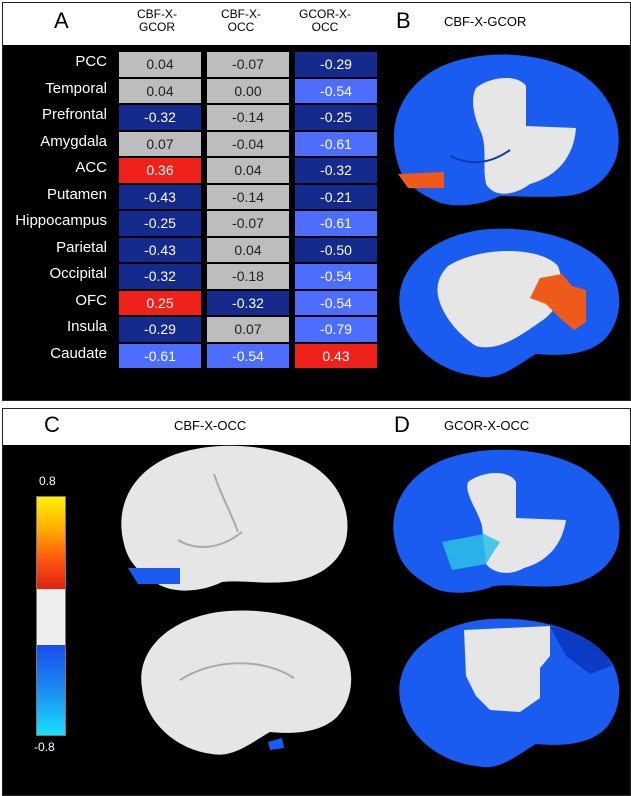 The height and width of the screenshot is (796, 631). Describe the element at coordinates (47, 481) in the screenshot. I see `colorbar-max-label: 0.8` at that location.